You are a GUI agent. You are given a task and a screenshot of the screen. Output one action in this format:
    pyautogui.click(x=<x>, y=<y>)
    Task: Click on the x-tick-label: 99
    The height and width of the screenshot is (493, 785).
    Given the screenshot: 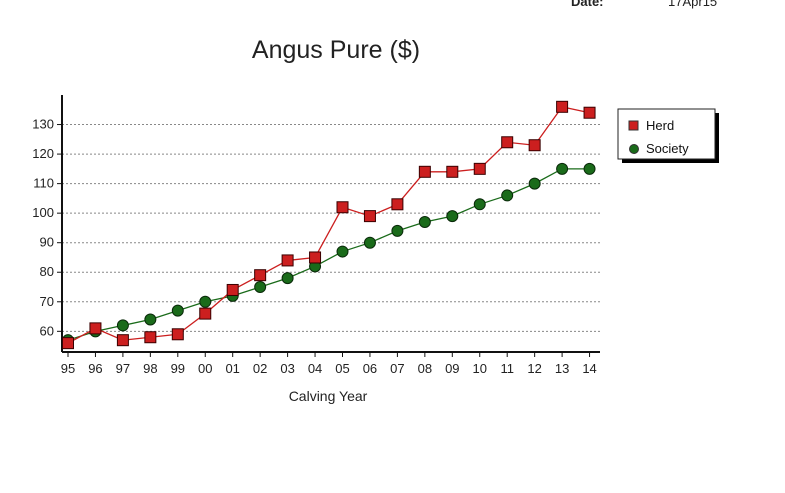 What is the action you would take?
    pyautogui.click(x=178, y=368)
    